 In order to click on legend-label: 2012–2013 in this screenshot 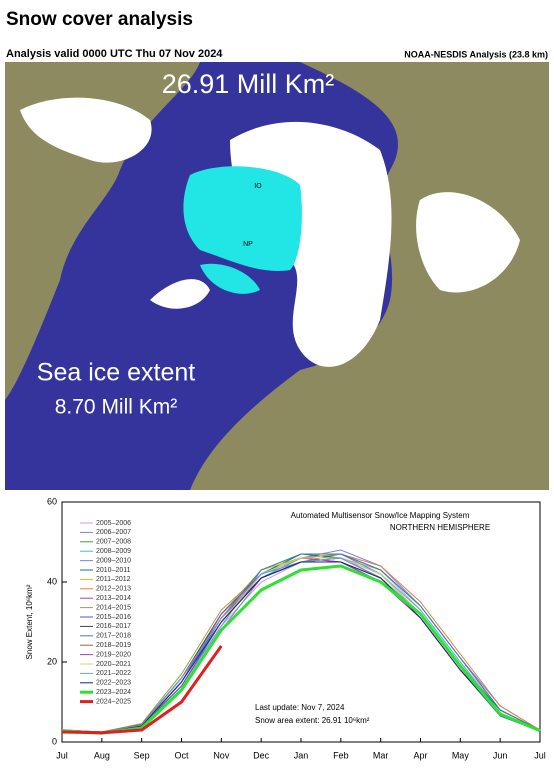, I will do `click(113, 589)`.